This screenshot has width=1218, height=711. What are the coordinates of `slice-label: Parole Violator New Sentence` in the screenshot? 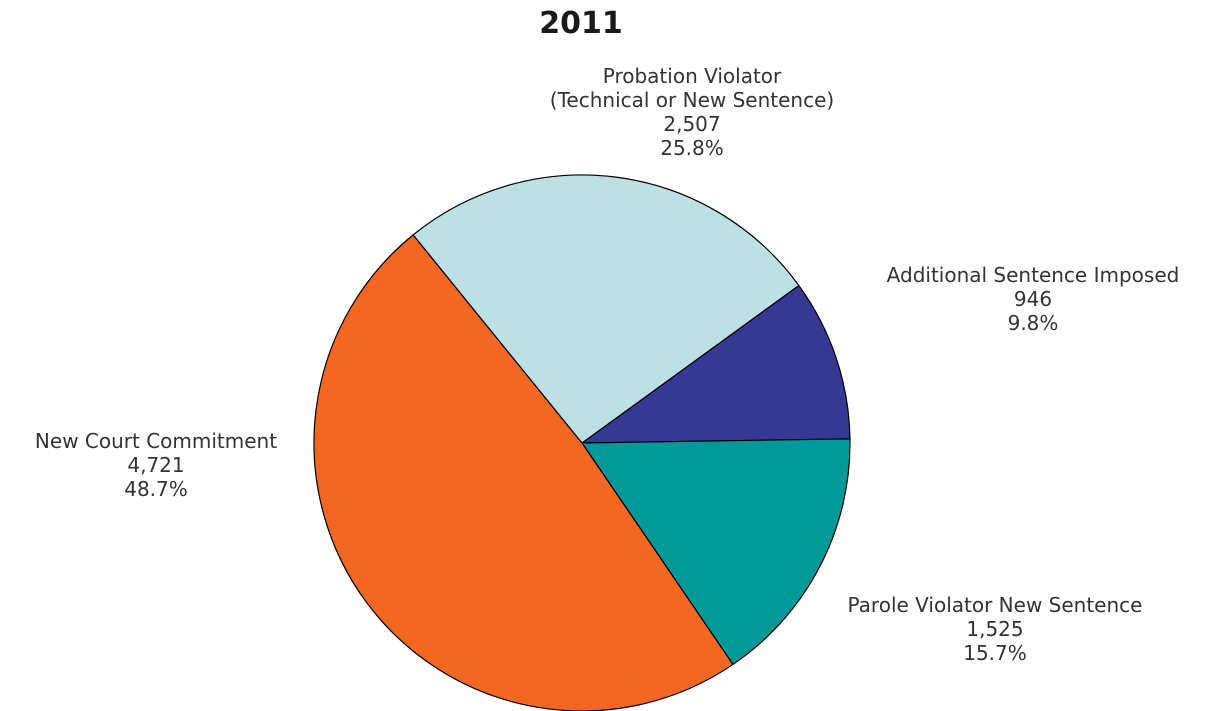 It's located at (995, 605).